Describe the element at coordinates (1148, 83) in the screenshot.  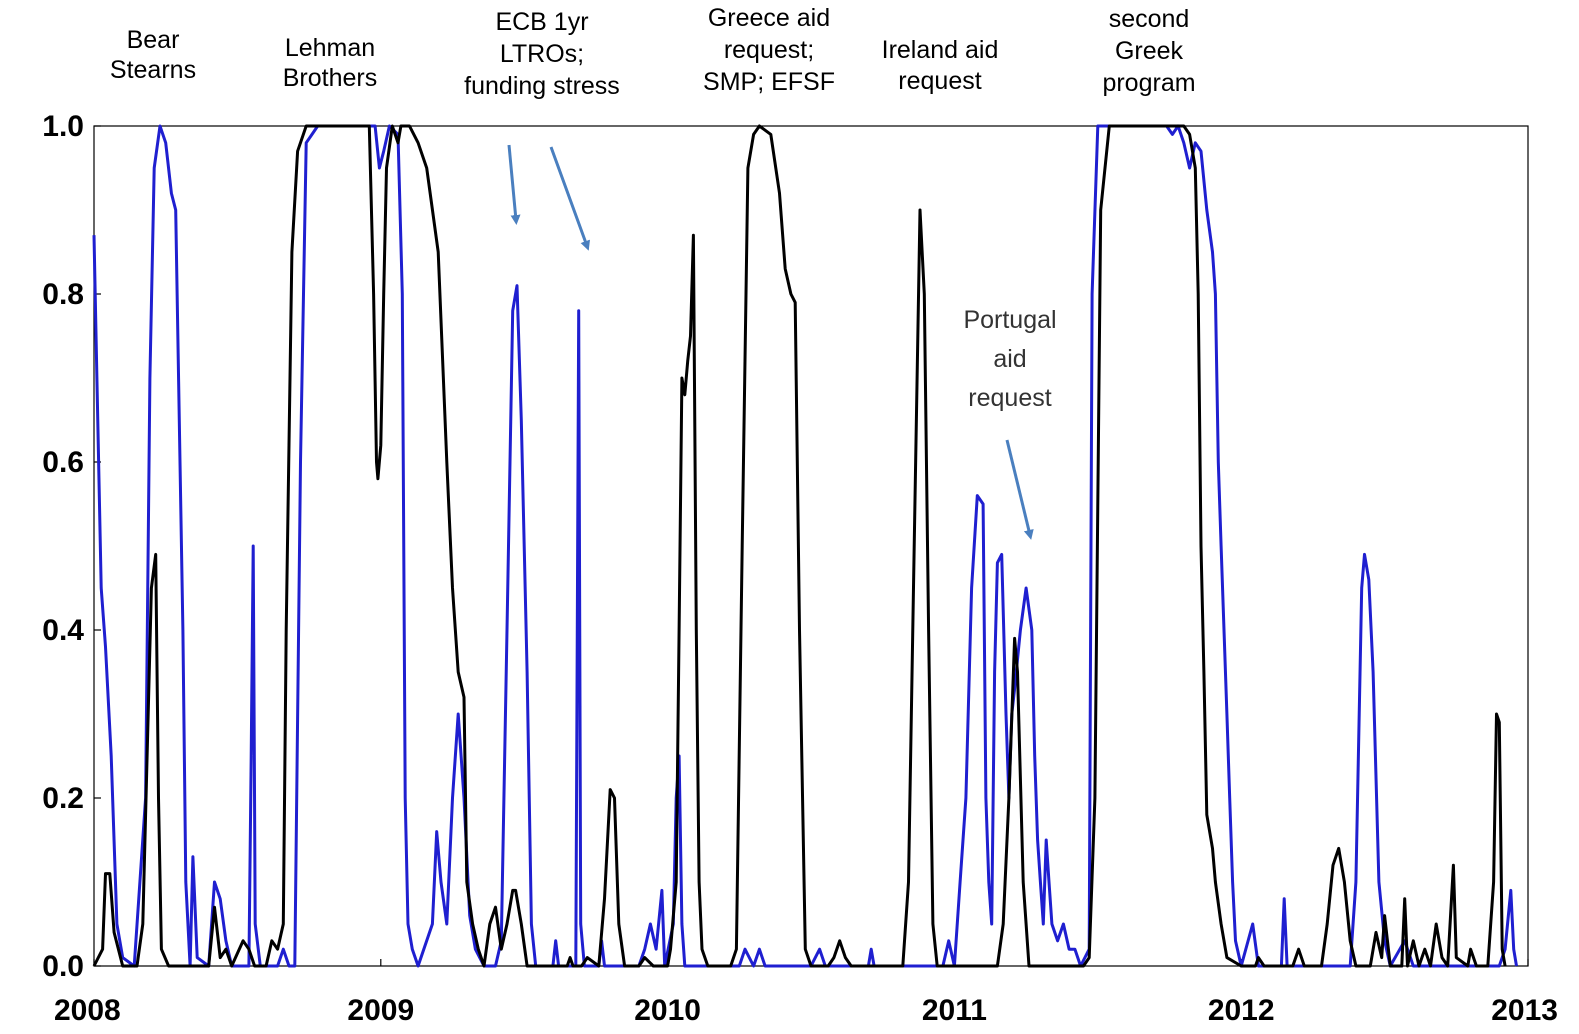
I see `annotation-second-line: program` at that location.